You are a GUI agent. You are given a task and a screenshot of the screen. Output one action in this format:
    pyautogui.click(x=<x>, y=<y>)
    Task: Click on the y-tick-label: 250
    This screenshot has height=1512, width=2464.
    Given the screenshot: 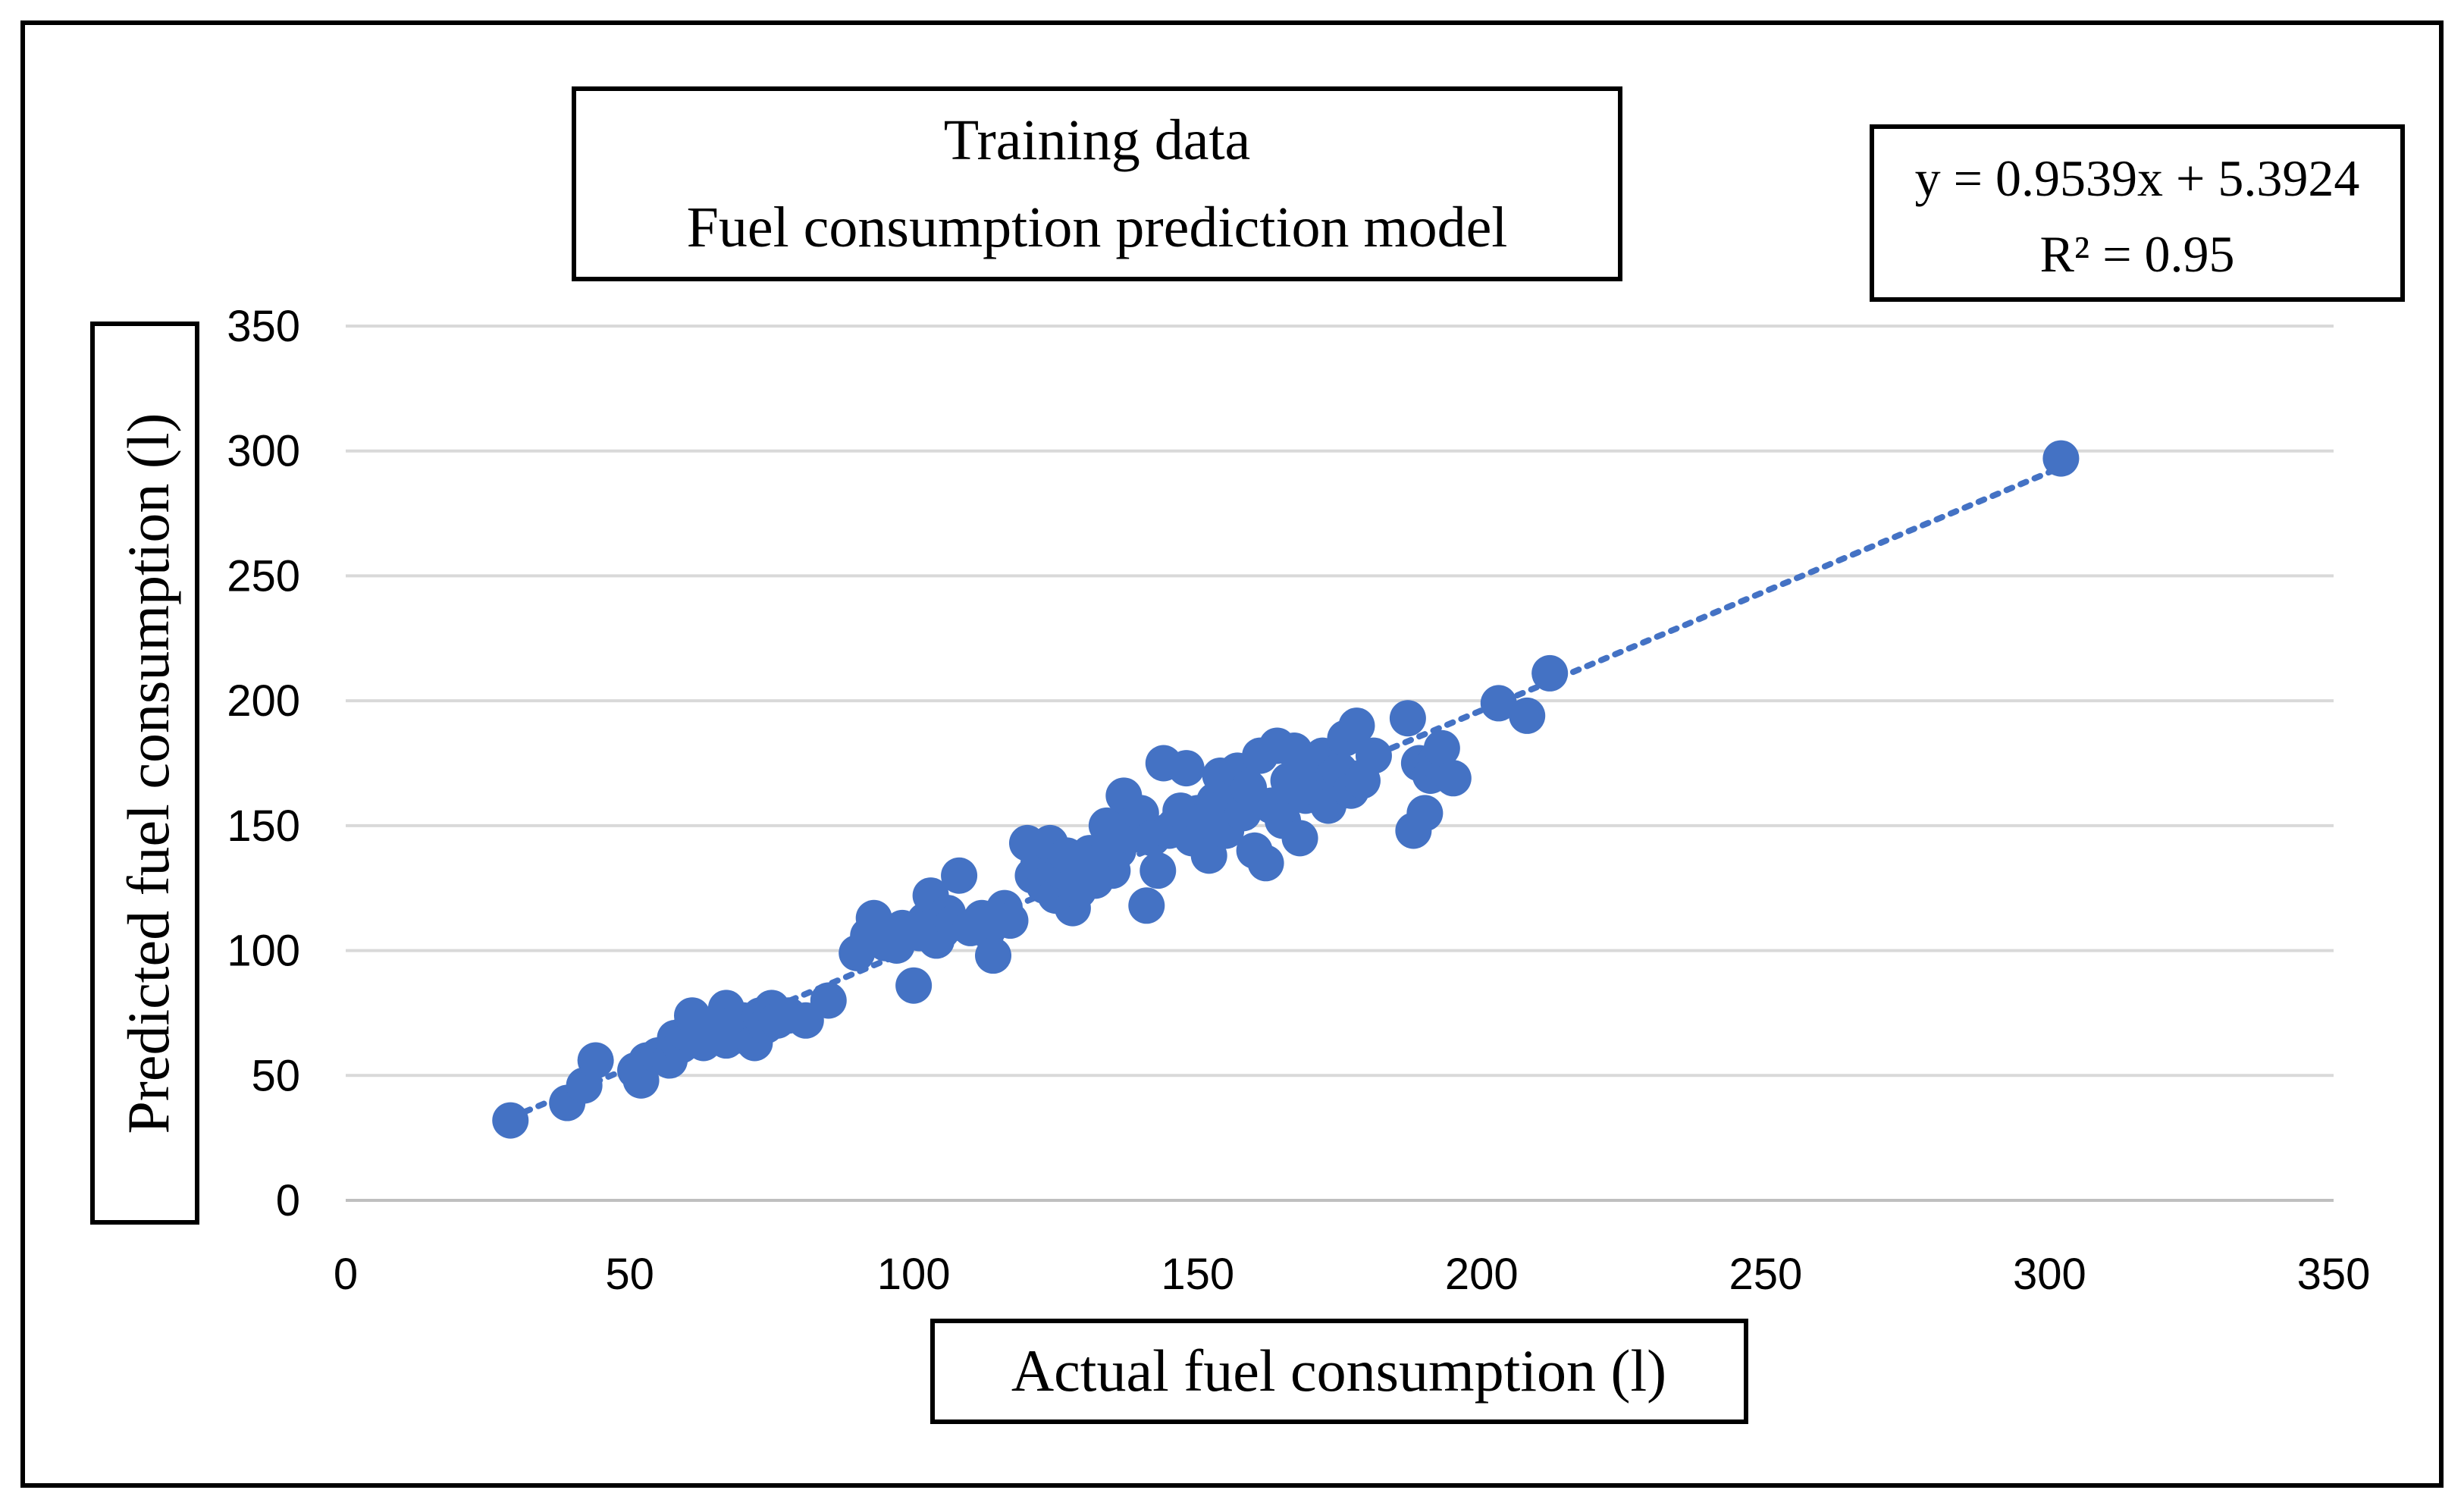 What is the action you would take?
    pyautogui.click(x=263, y=576)
    